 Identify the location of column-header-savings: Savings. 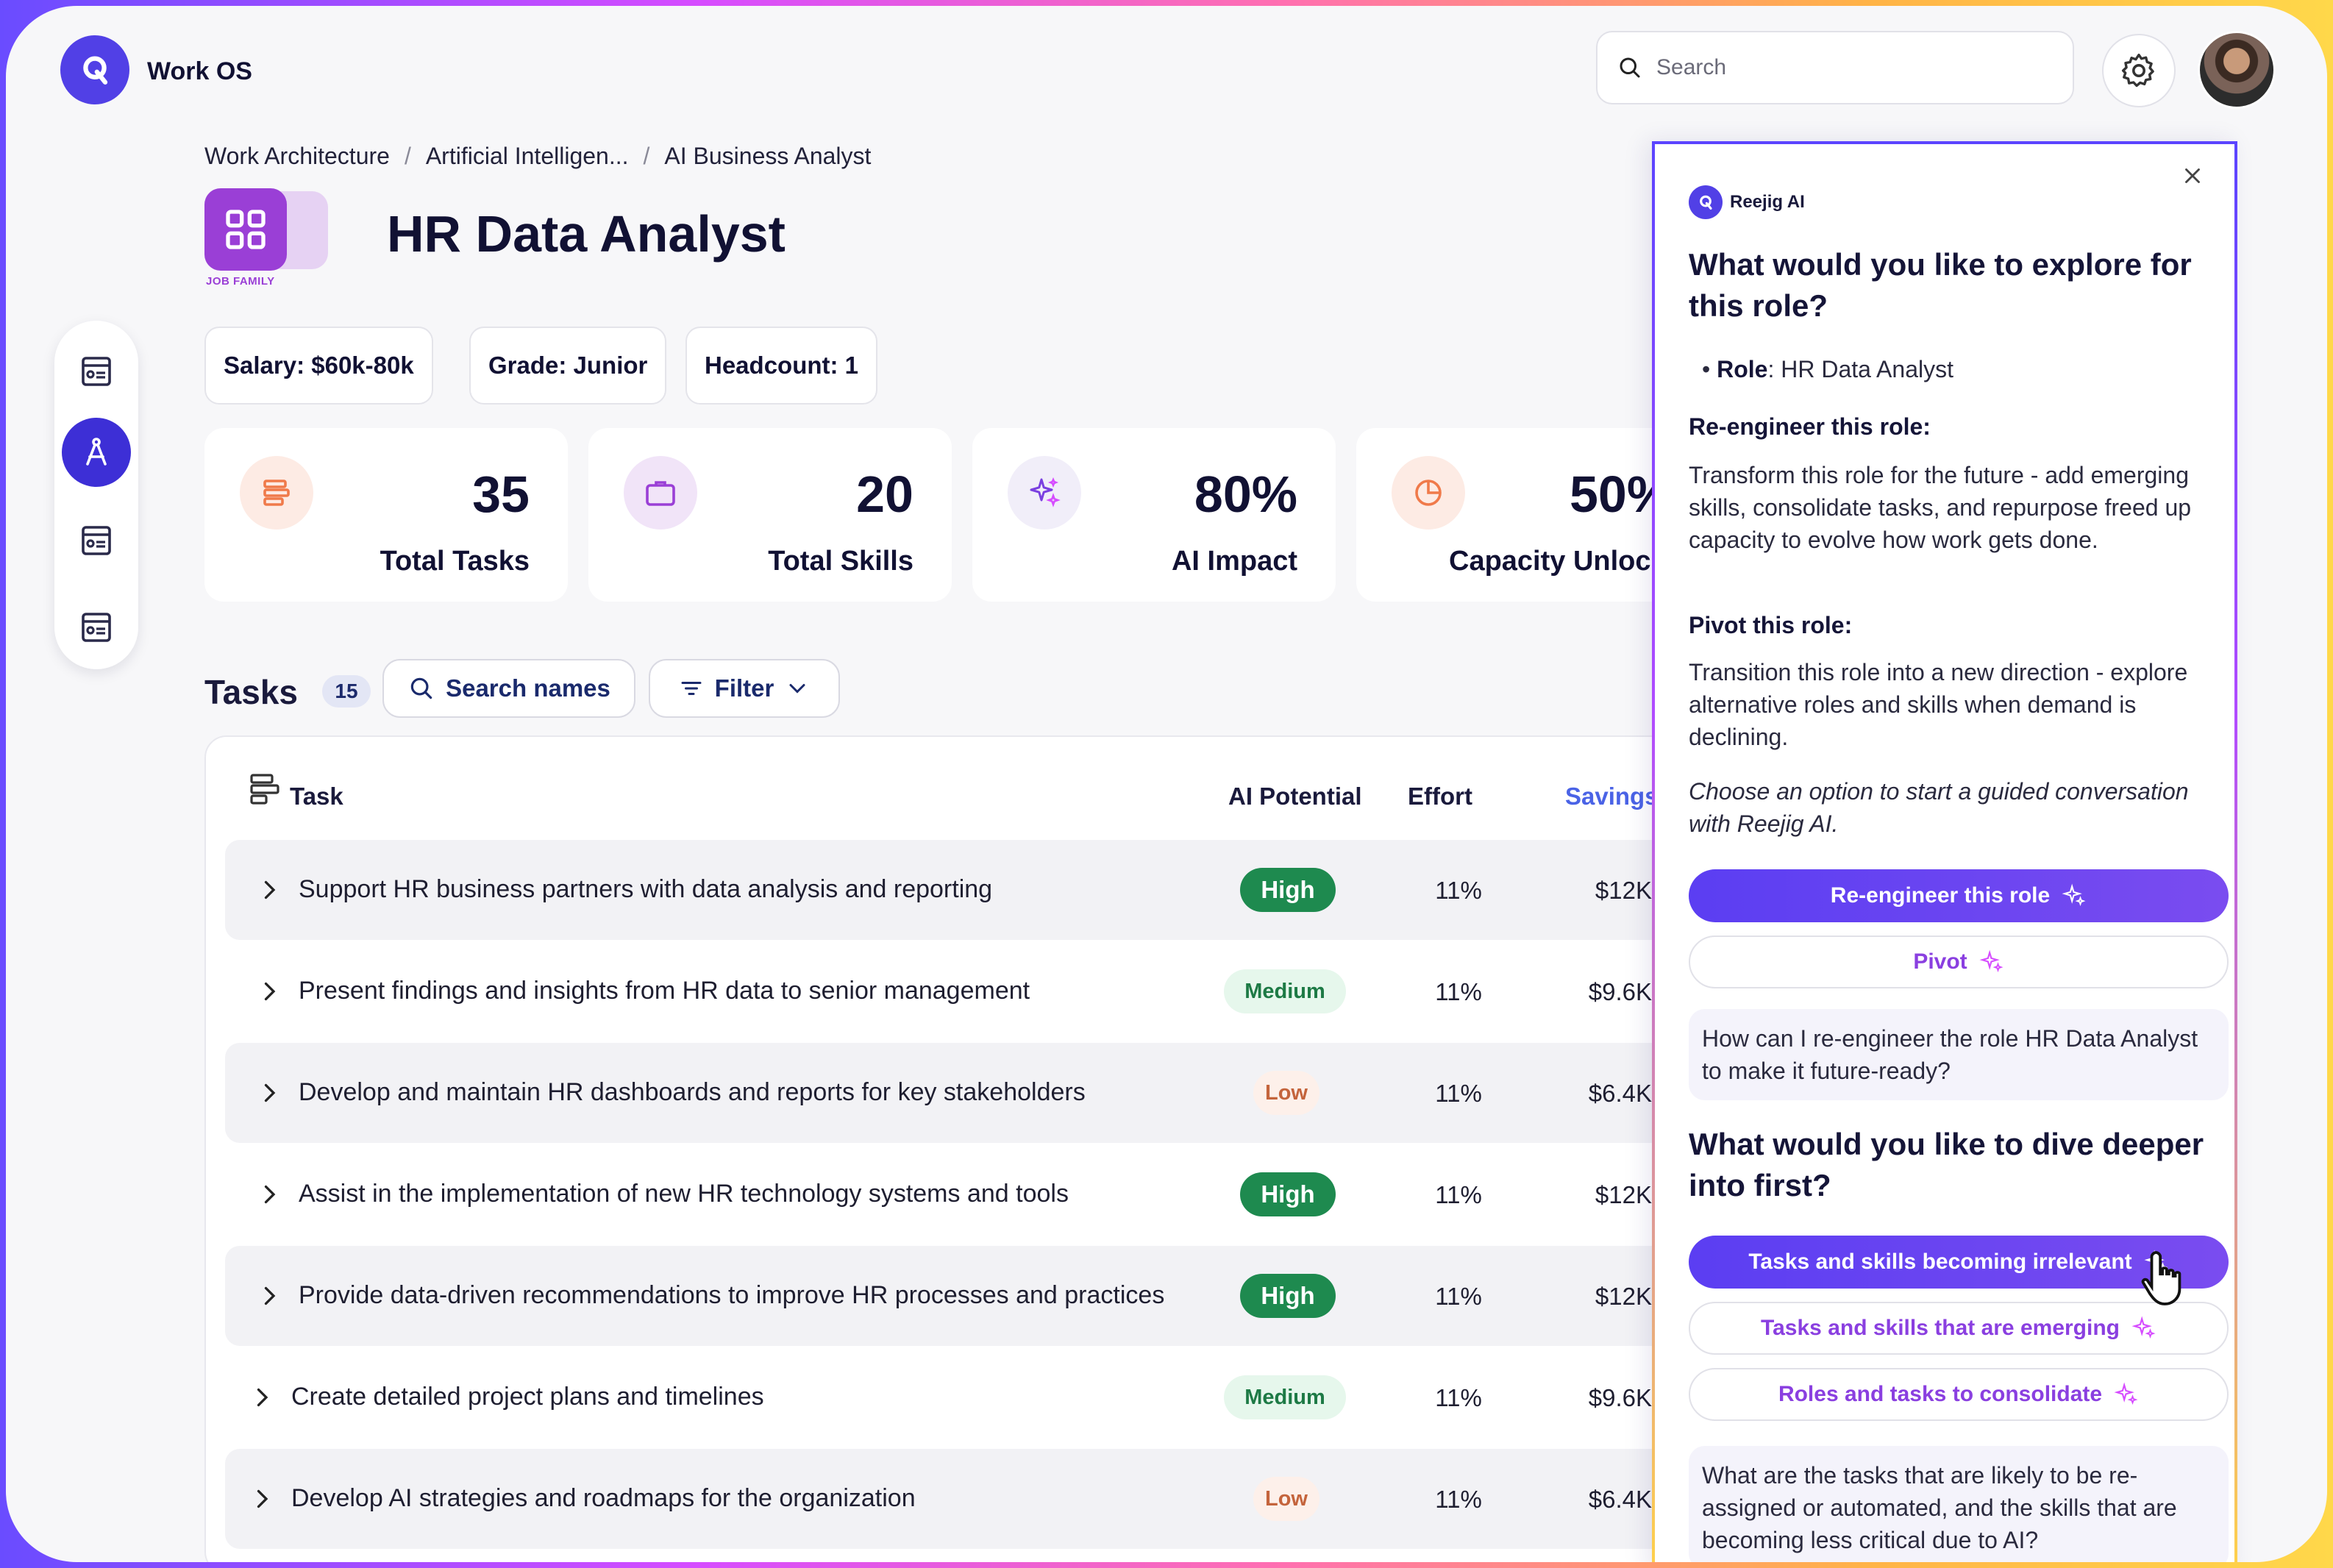
(1612, 796).